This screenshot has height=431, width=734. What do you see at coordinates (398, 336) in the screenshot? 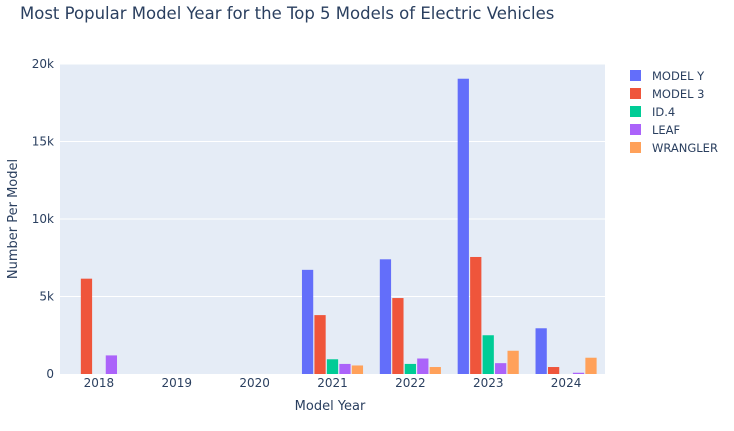
I see `bar-model-3-2022` at bounding box center [398, 336].